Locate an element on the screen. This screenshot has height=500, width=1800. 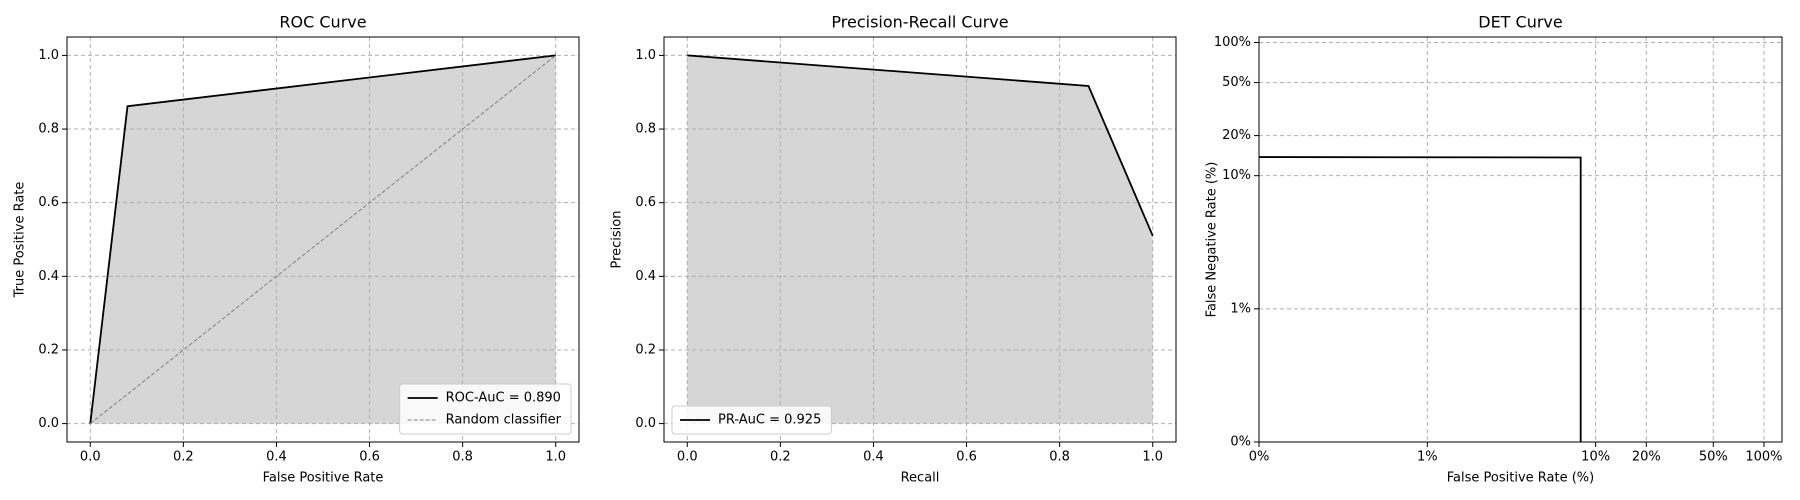
legend: PR-AuC = 0.925 is located at coordinates (751, 420).